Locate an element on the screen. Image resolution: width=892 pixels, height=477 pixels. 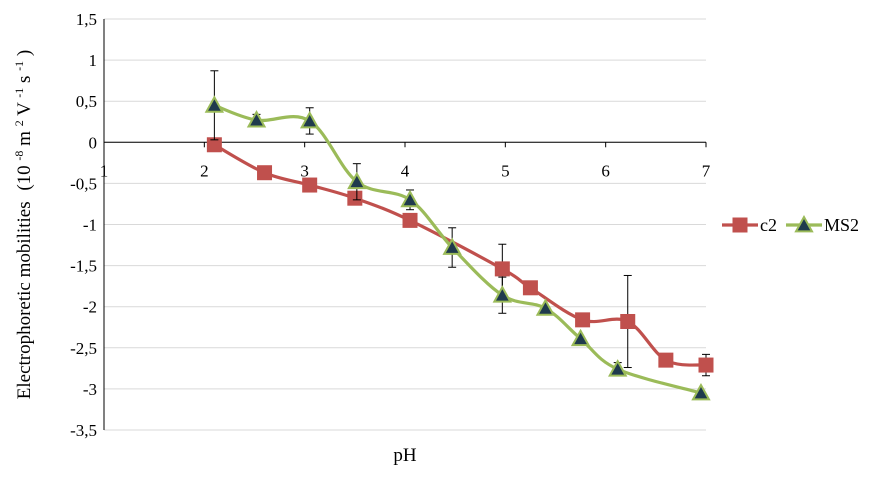
y-axis-unit-open: (10 is located at coordinates (24, 177).